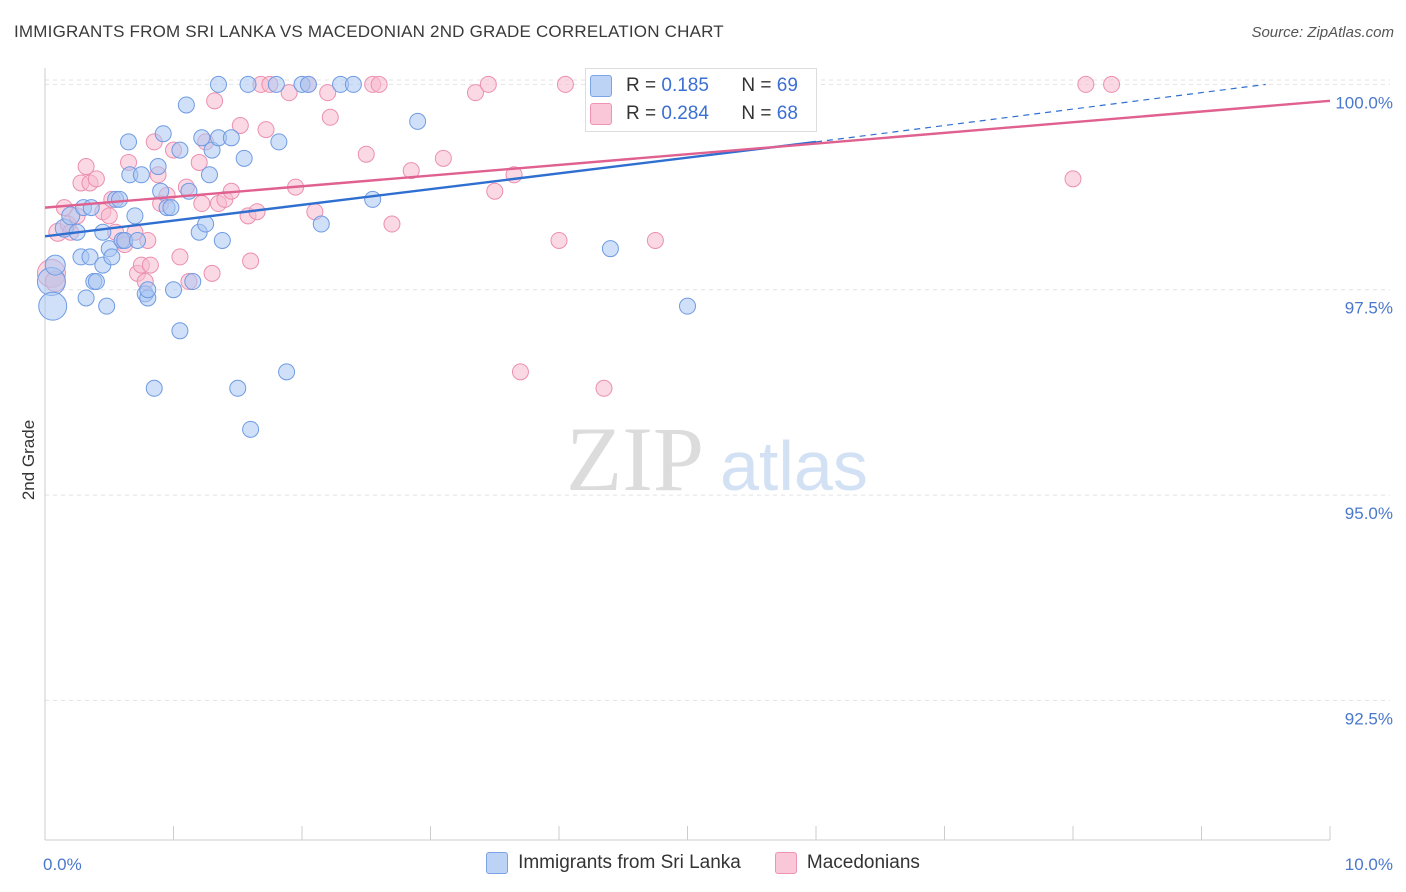  I want to click on legend-label-sri-lanka: Immigrants from Sri Lanka, so click(629, 862).